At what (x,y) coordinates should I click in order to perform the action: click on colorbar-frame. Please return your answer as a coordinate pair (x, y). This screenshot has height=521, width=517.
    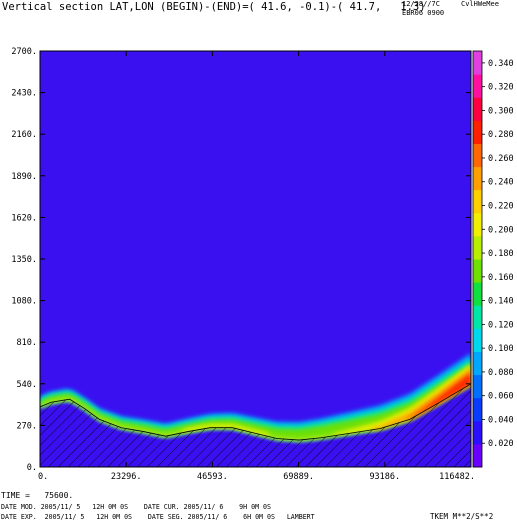
    Looking at the image, I should click on (477, 259).